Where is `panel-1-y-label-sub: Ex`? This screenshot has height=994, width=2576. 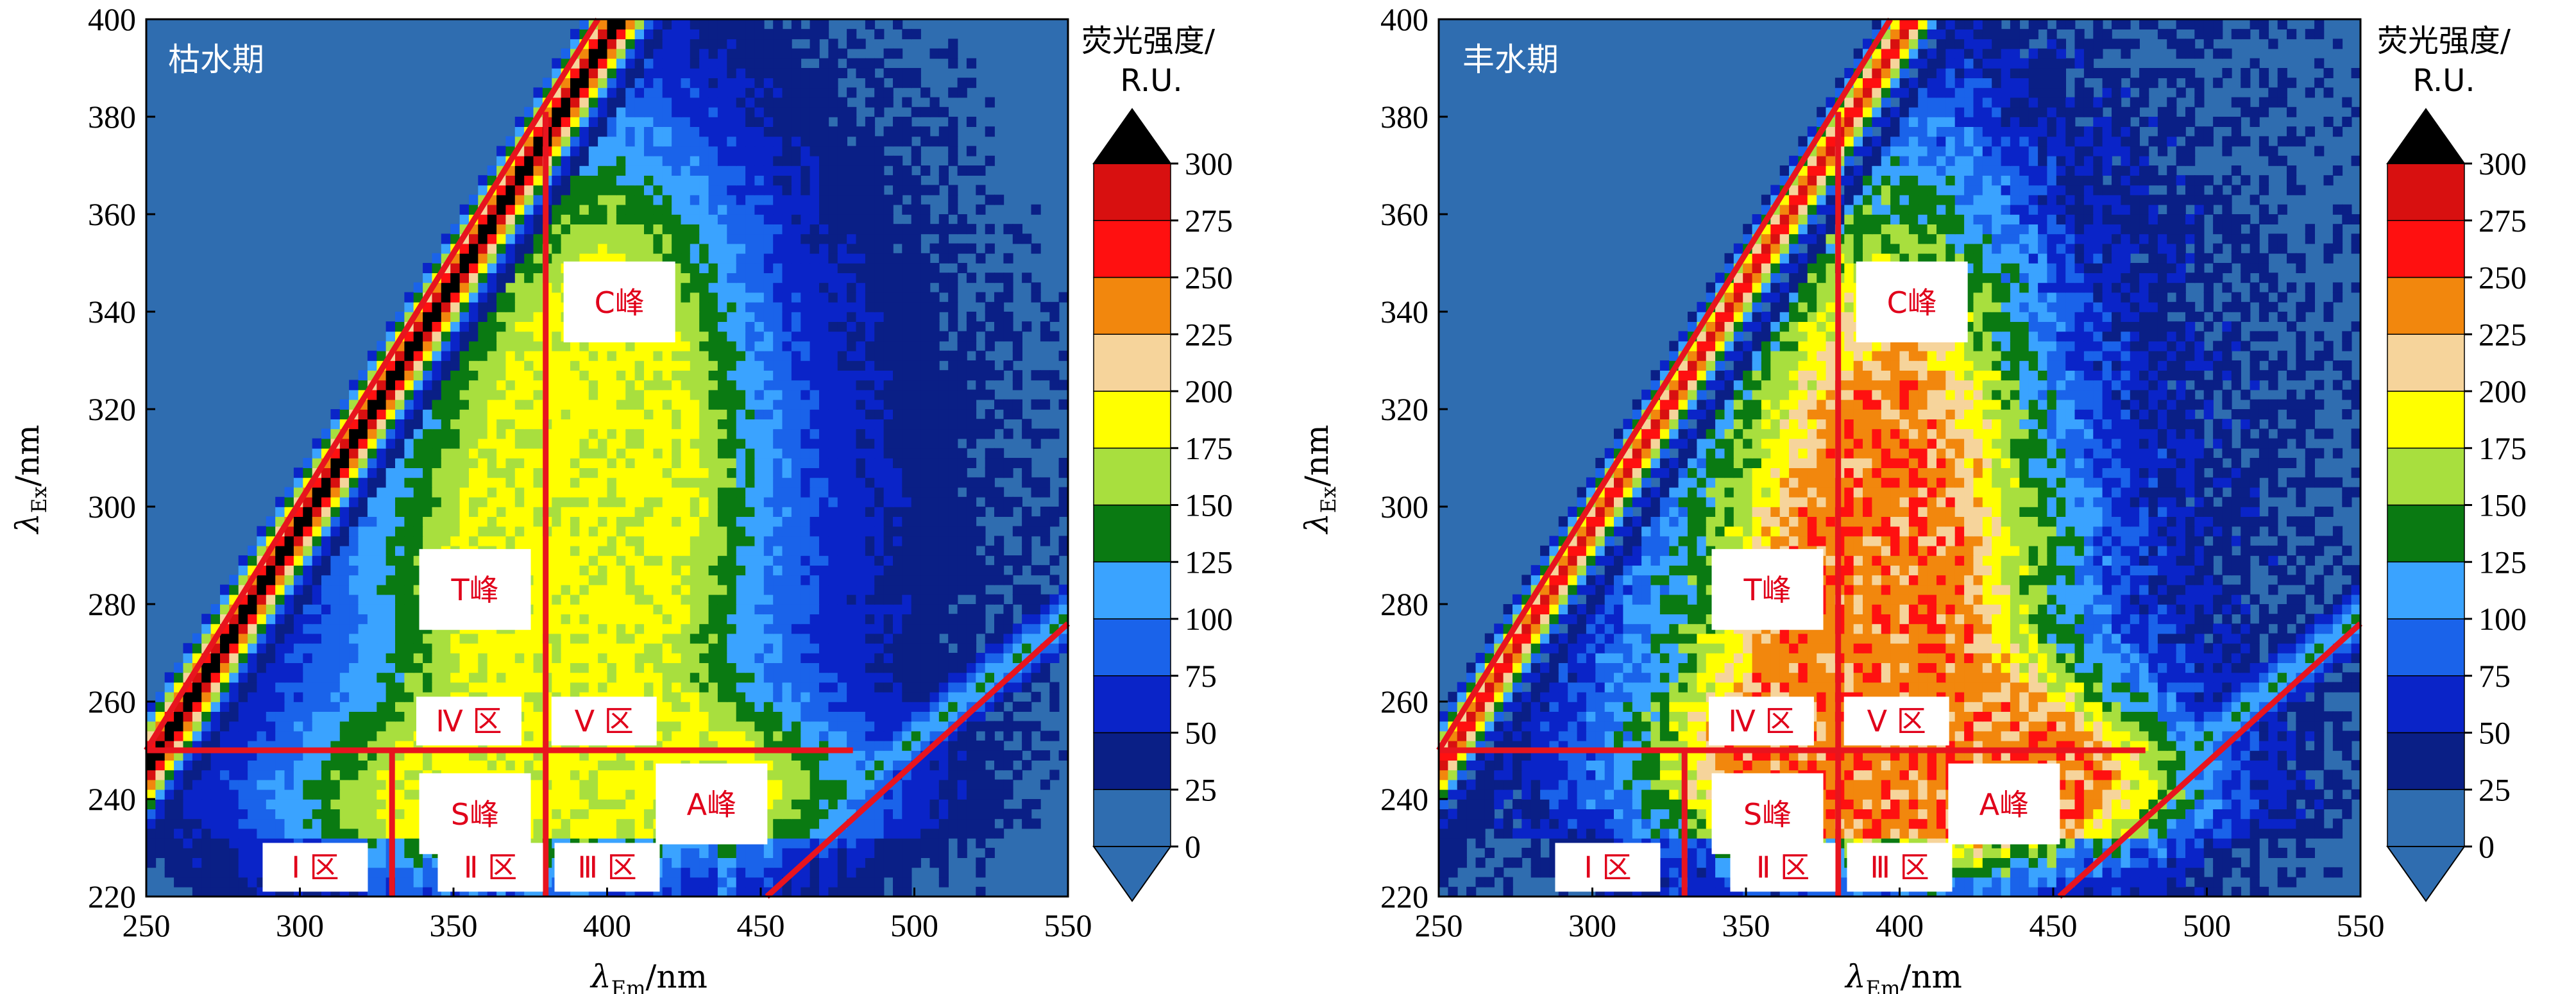 panel-1-y-label-sub: Ex is located at coordinates (39, 500).